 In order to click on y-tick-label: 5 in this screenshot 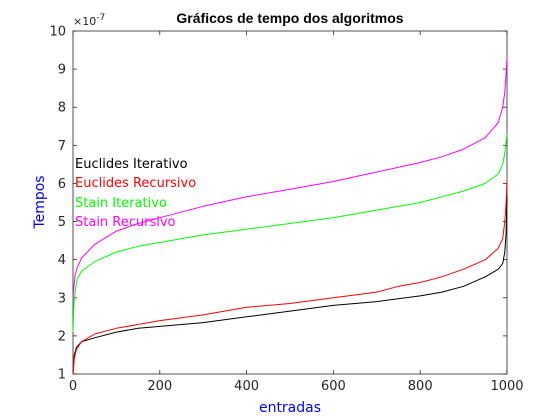, I will do `click(62, 222)`.